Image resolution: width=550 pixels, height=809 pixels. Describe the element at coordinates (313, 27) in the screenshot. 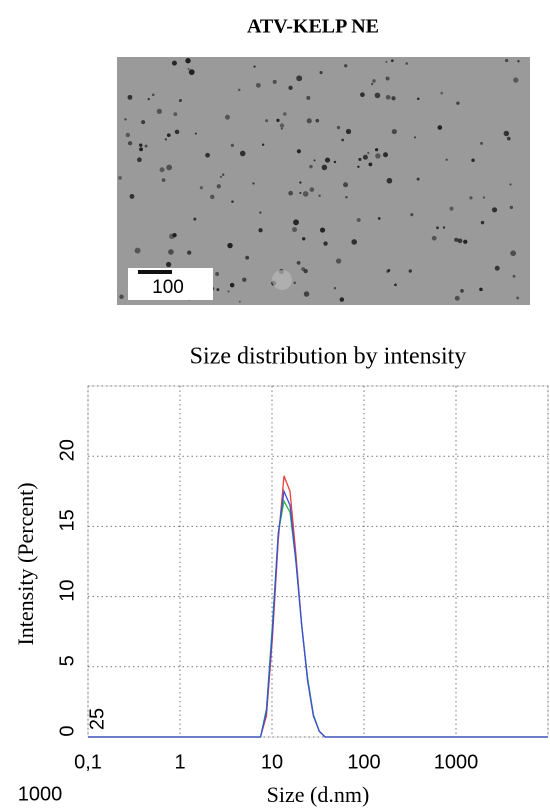

I see `figure-title: ATV-KELP NE` at that location.